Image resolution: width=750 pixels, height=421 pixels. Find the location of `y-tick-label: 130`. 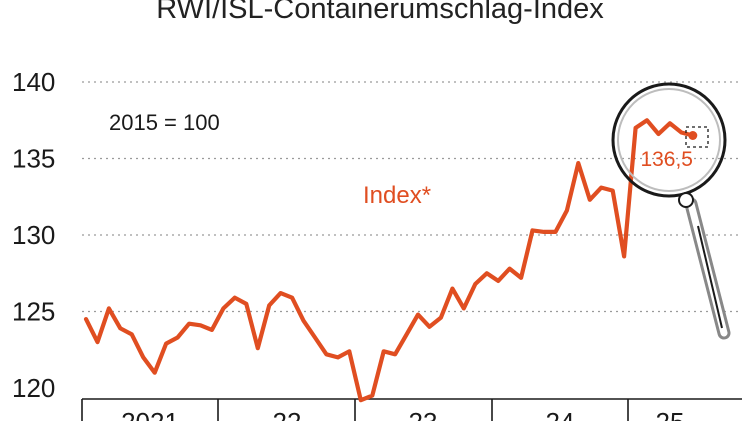

y-tick-label: 130 is located at coordinates (33, 235).